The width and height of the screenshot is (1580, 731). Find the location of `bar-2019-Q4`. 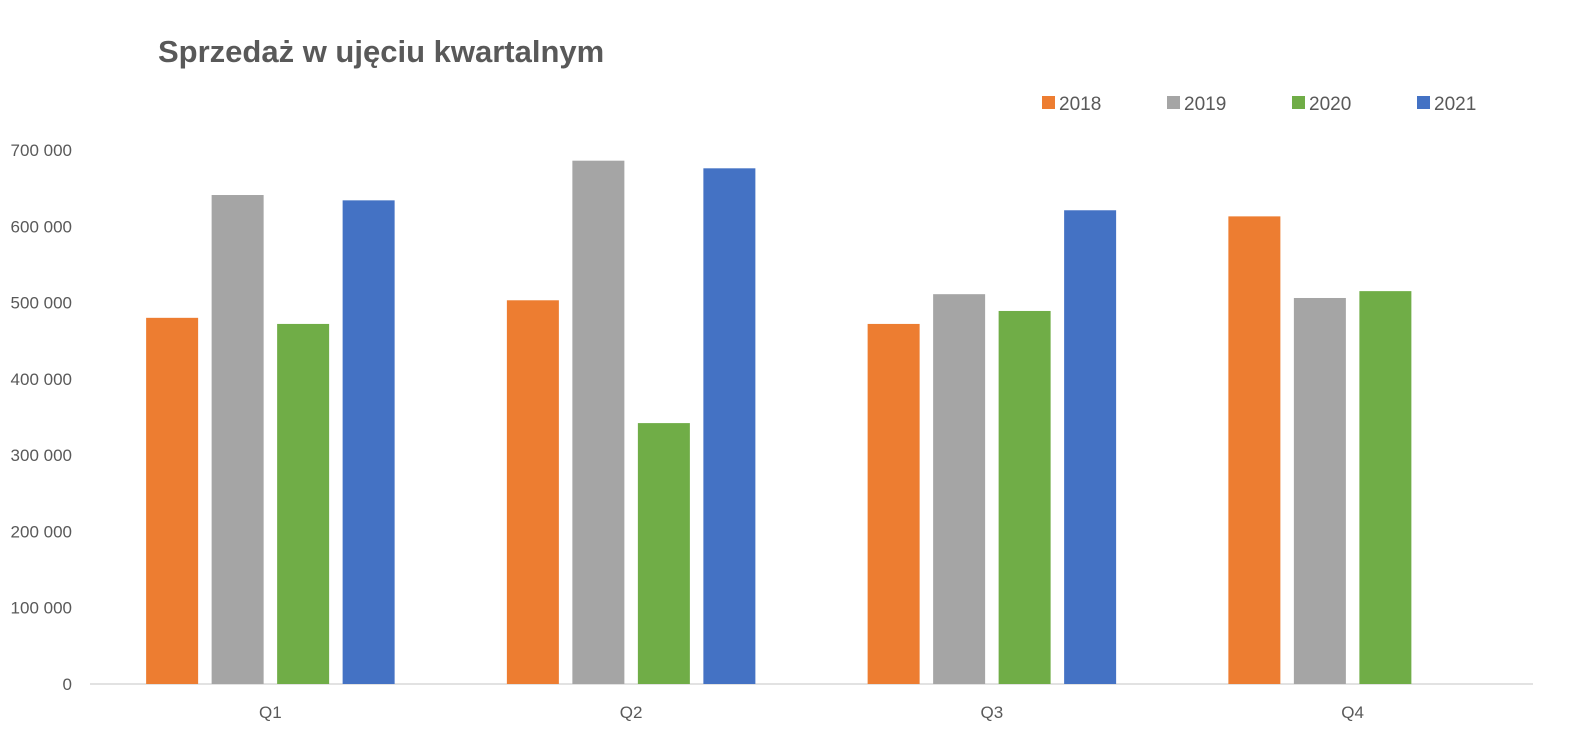

bar-2019-Q4 is located at coordinates (1319, 490).